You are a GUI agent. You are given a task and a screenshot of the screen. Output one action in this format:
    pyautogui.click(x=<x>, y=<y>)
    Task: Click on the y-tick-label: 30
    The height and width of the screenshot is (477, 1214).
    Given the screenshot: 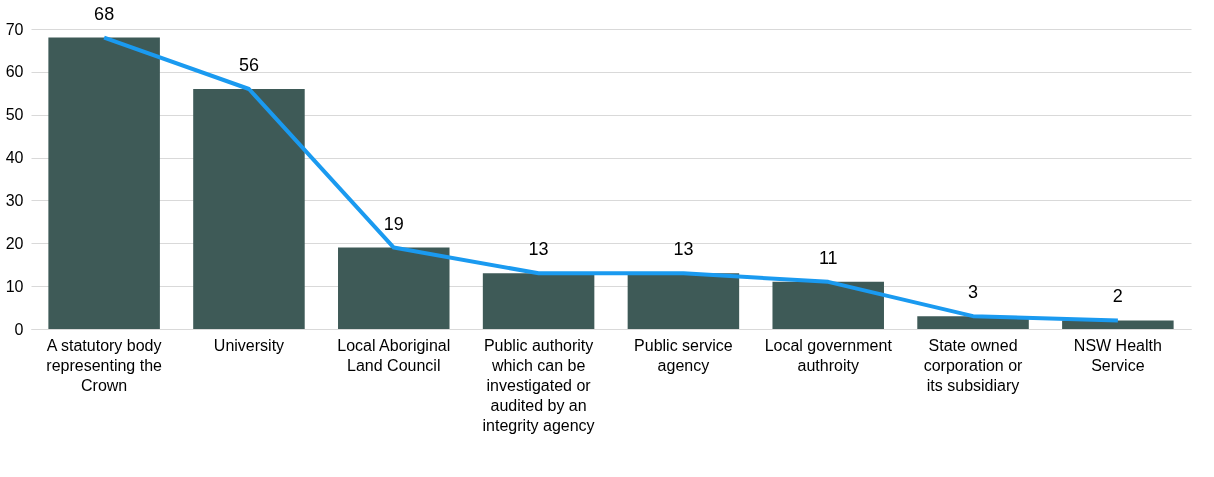 What is the action you would take?
    pyautogui.click(x=14, y=200)
    